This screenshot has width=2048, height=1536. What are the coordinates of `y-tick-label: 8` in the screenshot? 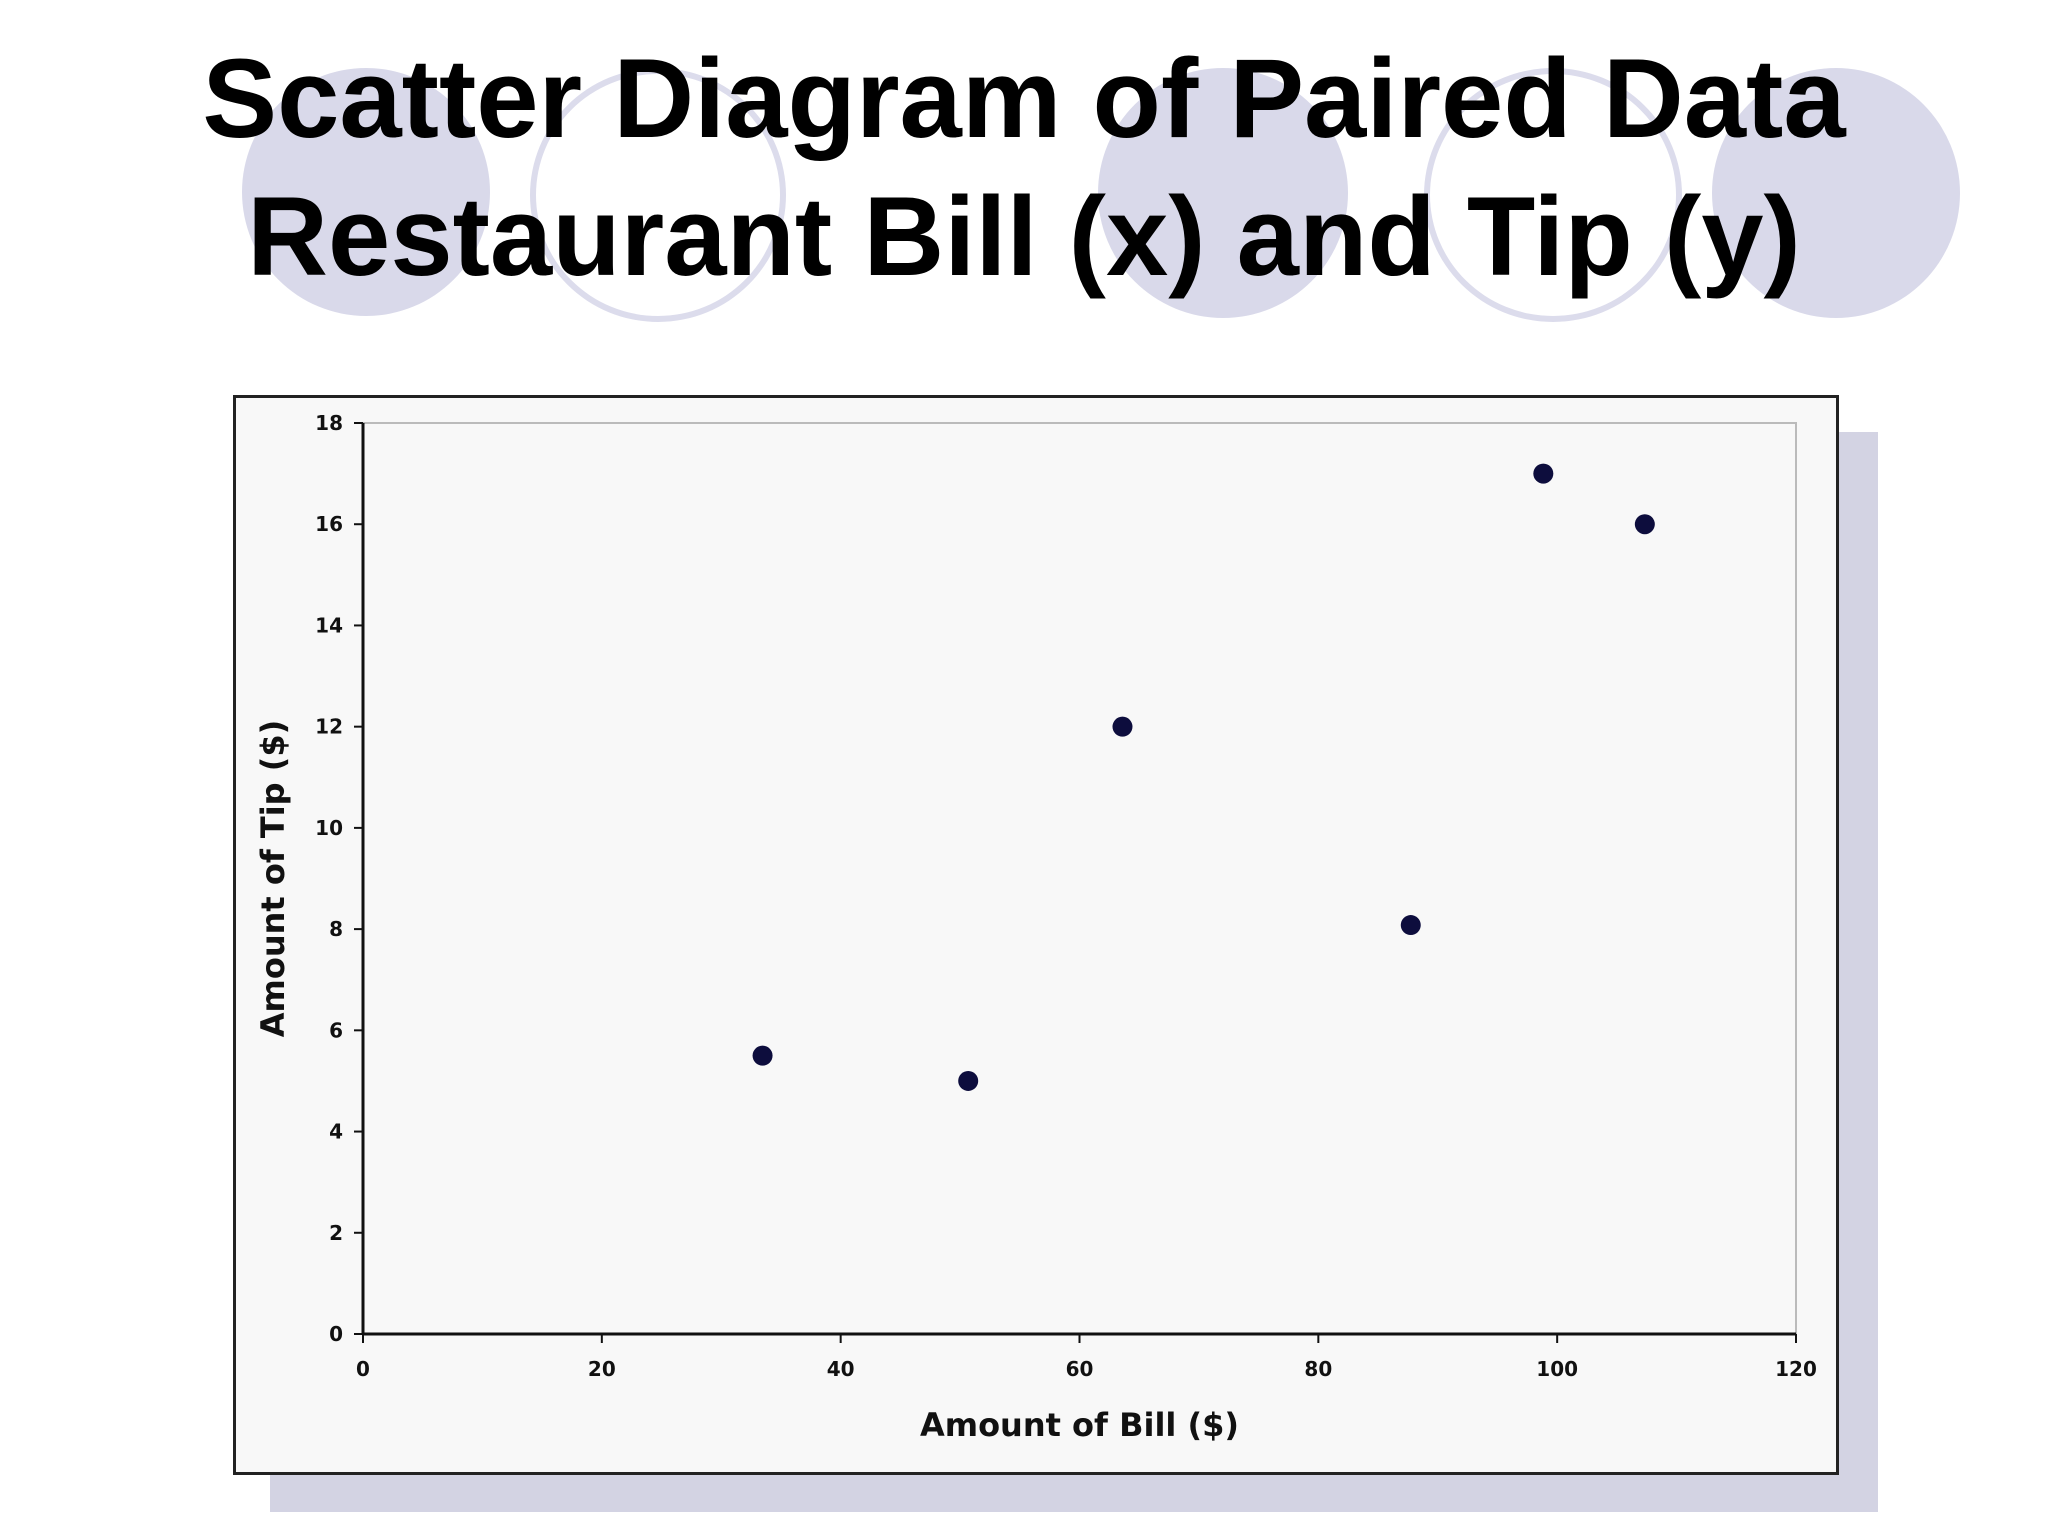 It's located at (336, 929).